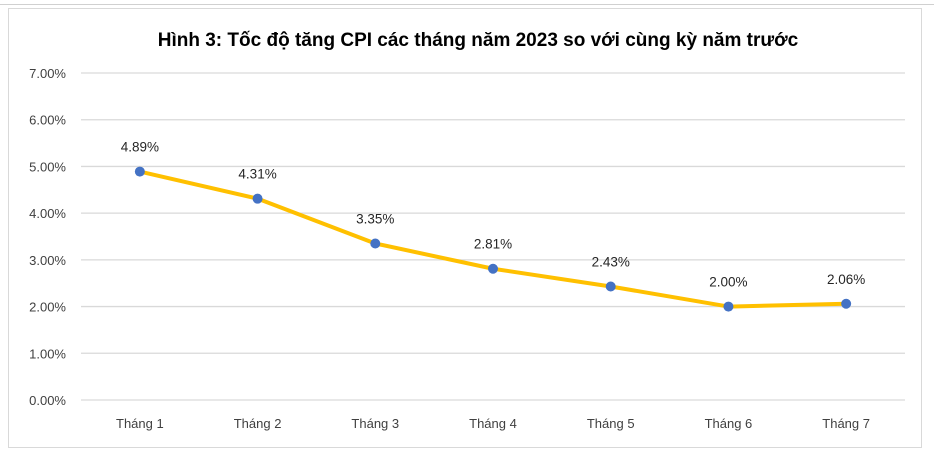 The image size is (934, 453). I want to click on data-label: 3.35%, so click(375, 219).